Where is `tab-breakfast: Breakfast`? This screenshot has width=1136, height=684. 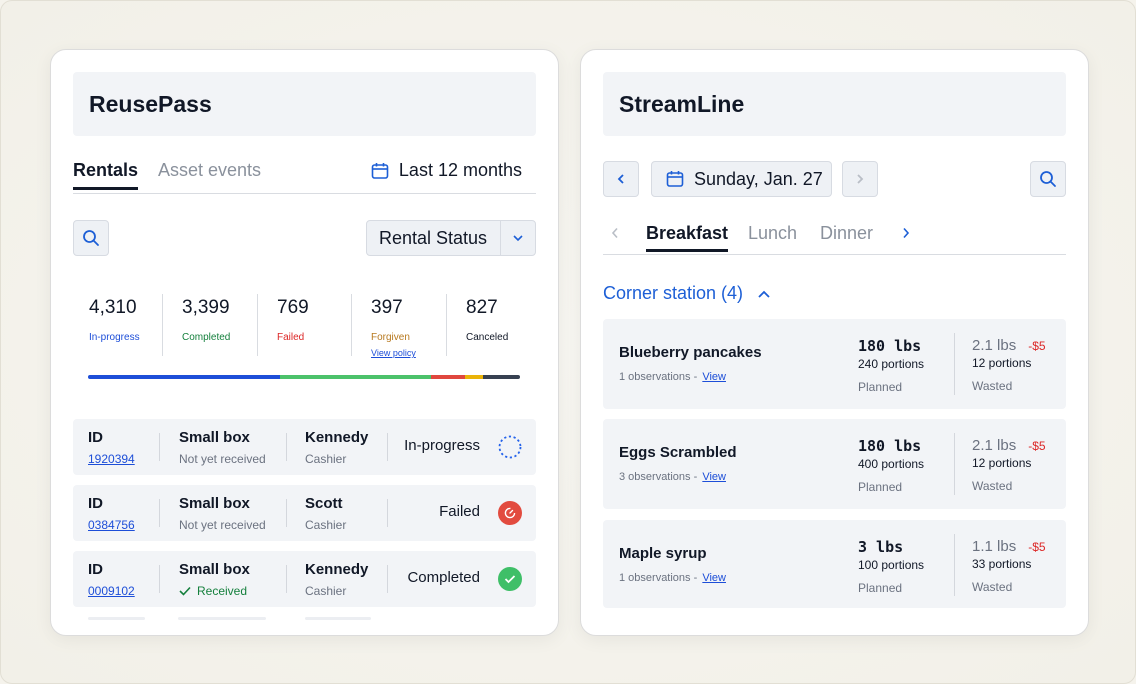 tab-breakfast: Breakfast is located at coordinates (687, 237).